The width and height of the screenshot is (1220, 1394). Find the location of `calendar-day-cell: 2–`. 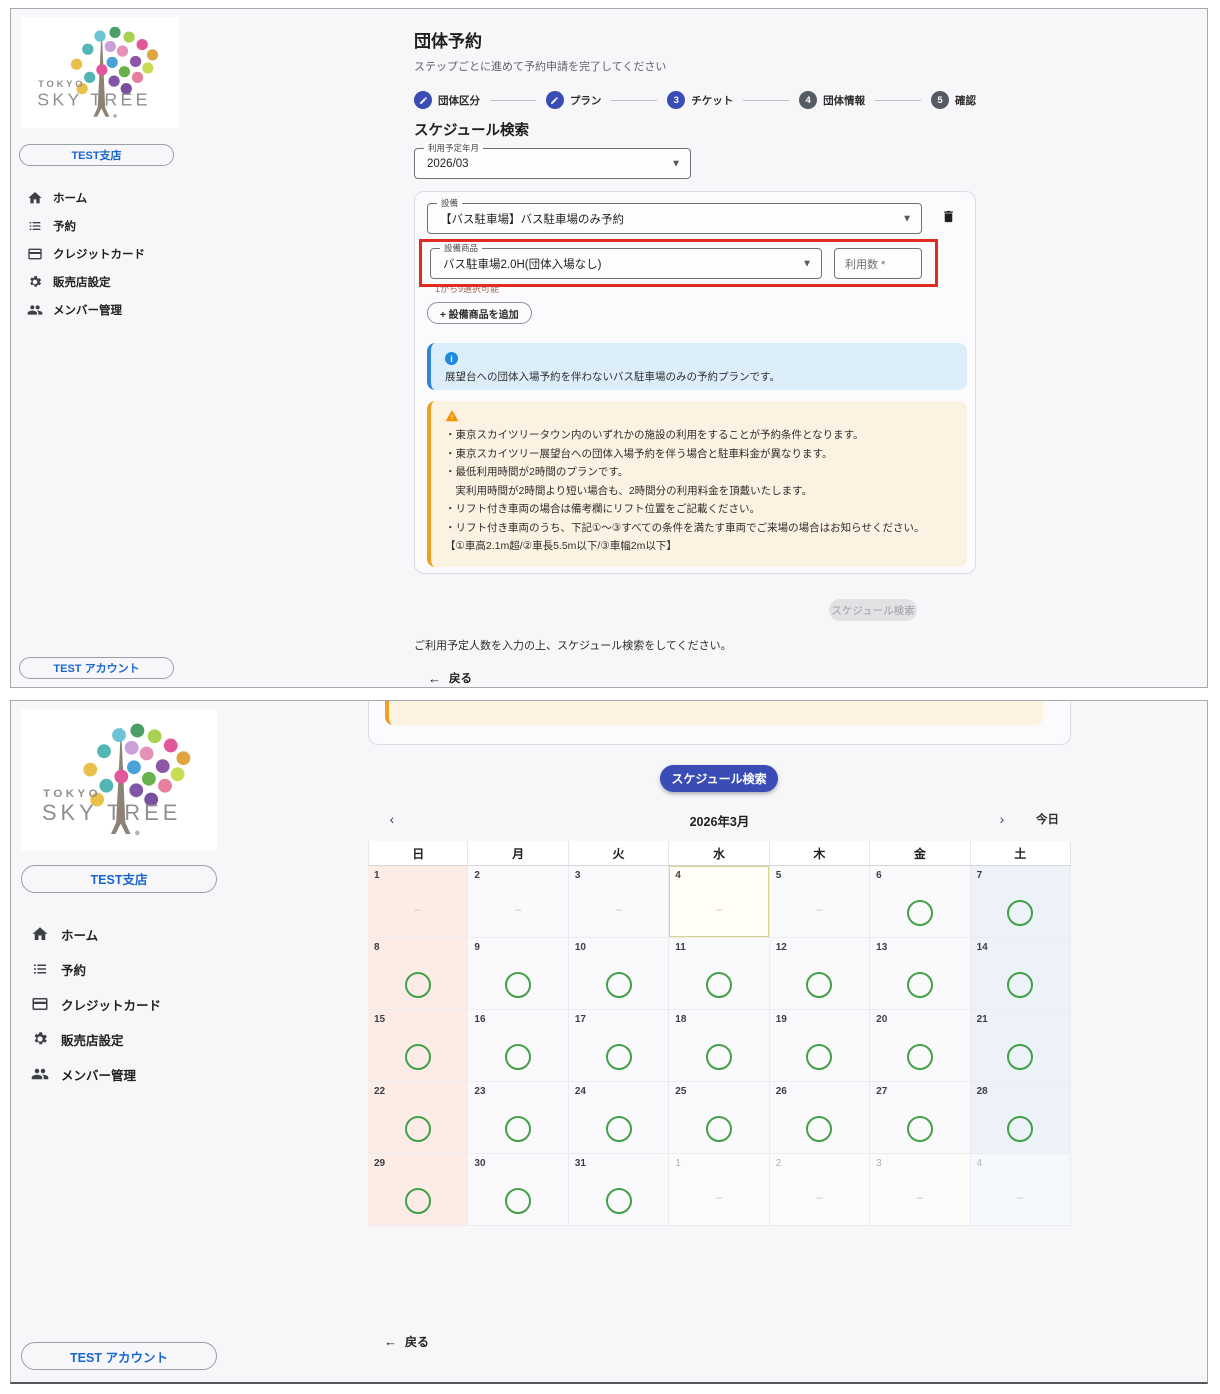

calendar-day-cell: 2– is located at coordinates (518, 902).